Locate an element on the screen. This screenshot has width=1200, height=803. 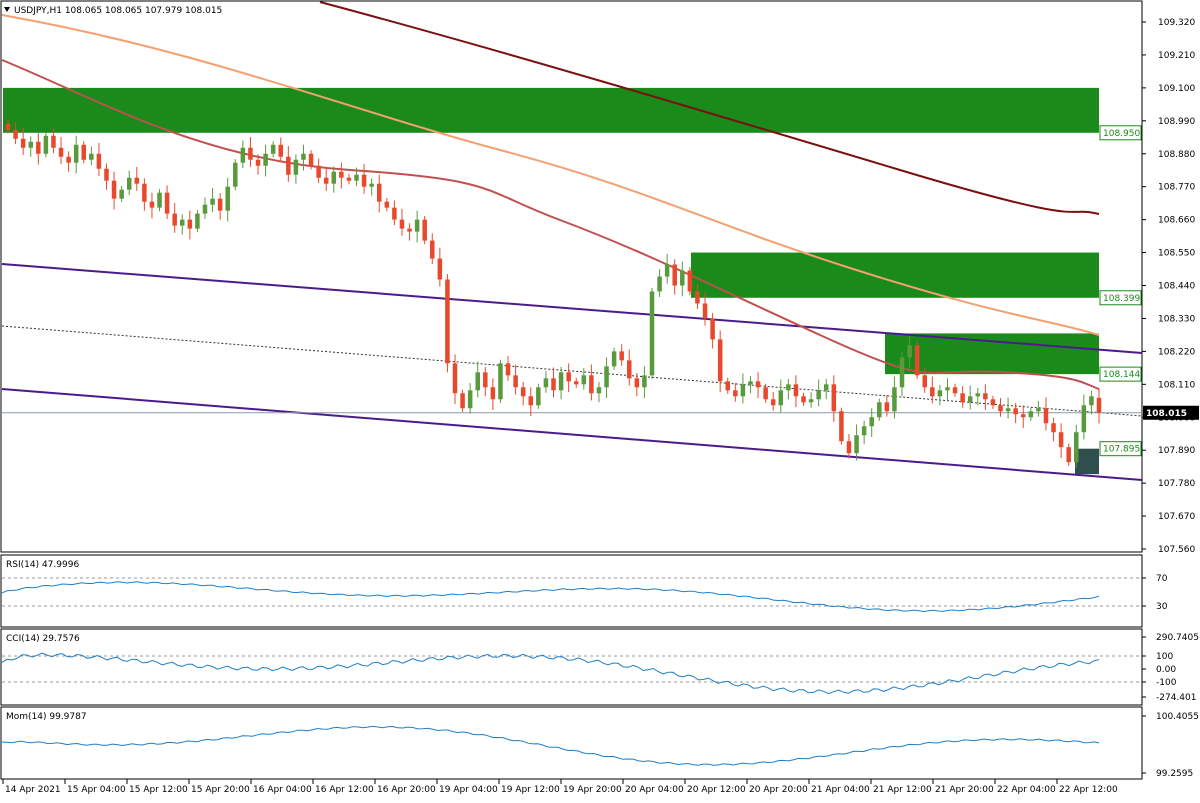
triangle-down-icon is located at coordinates (7, 9).